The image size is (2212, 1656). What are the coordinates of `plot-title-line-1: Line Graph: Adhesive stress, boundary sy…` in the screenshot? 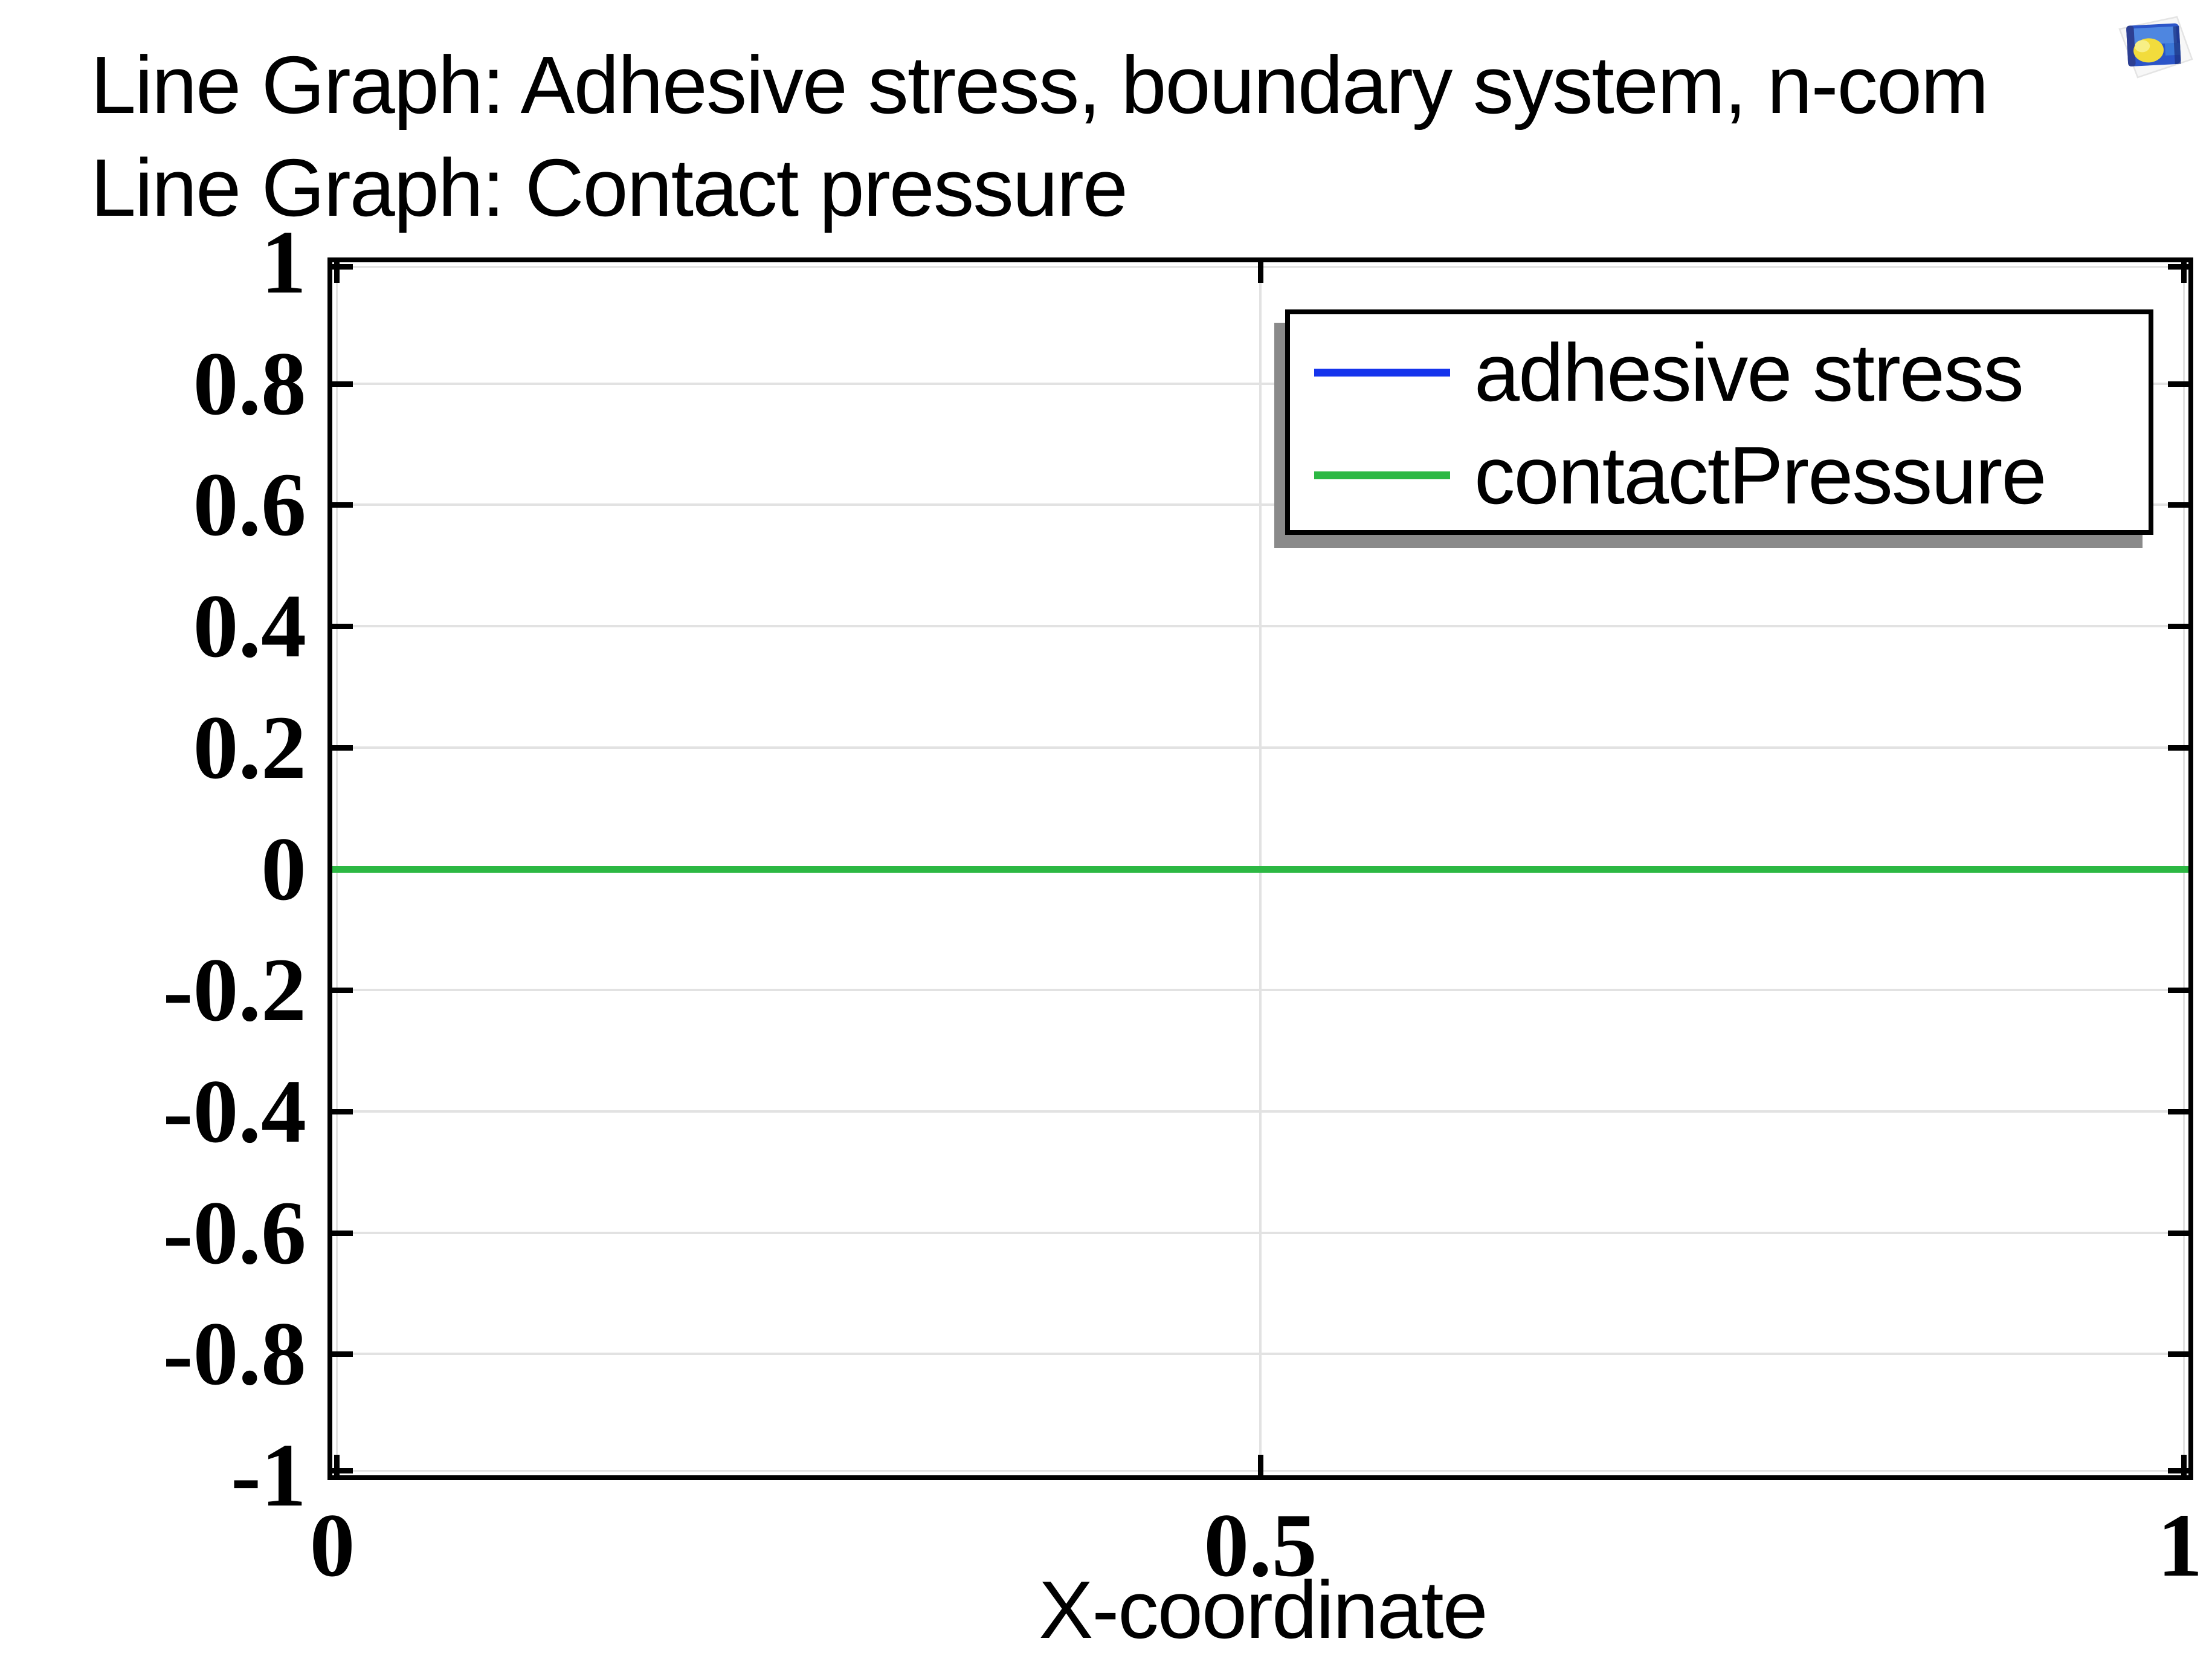 It's located at (1040, 85).